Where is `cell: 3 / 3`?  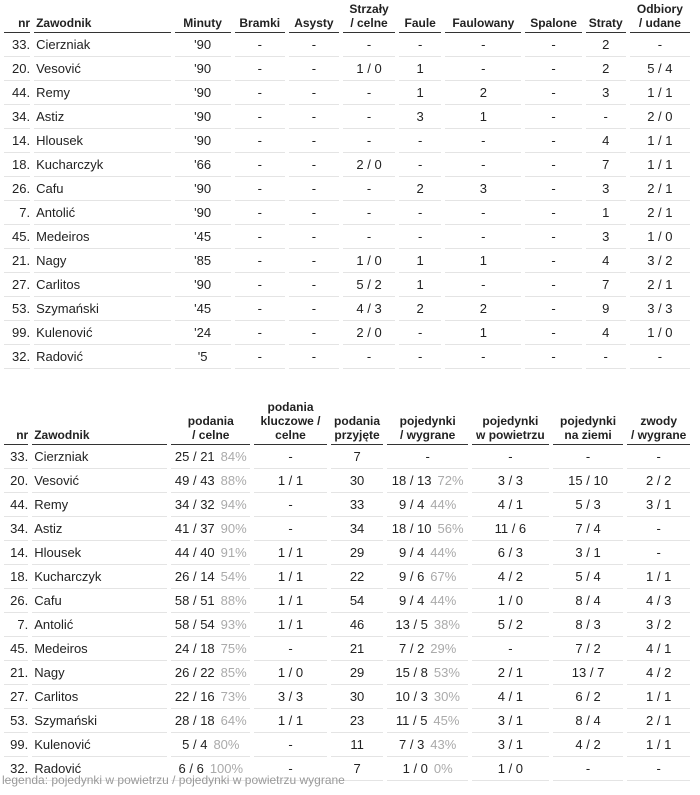
cell: 3 / 3 is located at coordinates (659, 309).